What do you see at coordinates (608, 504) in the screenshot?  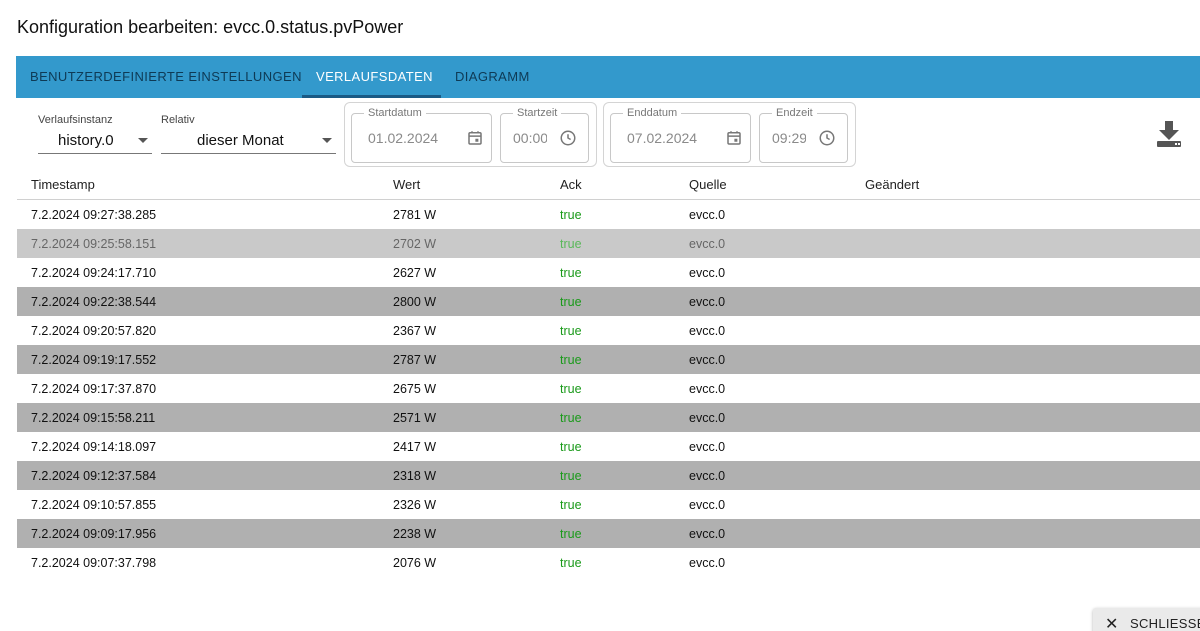 I see `table-row: 7.2.2024 09:10:57.855 2326 W true evcc.0` at bounding box center [608, 504].